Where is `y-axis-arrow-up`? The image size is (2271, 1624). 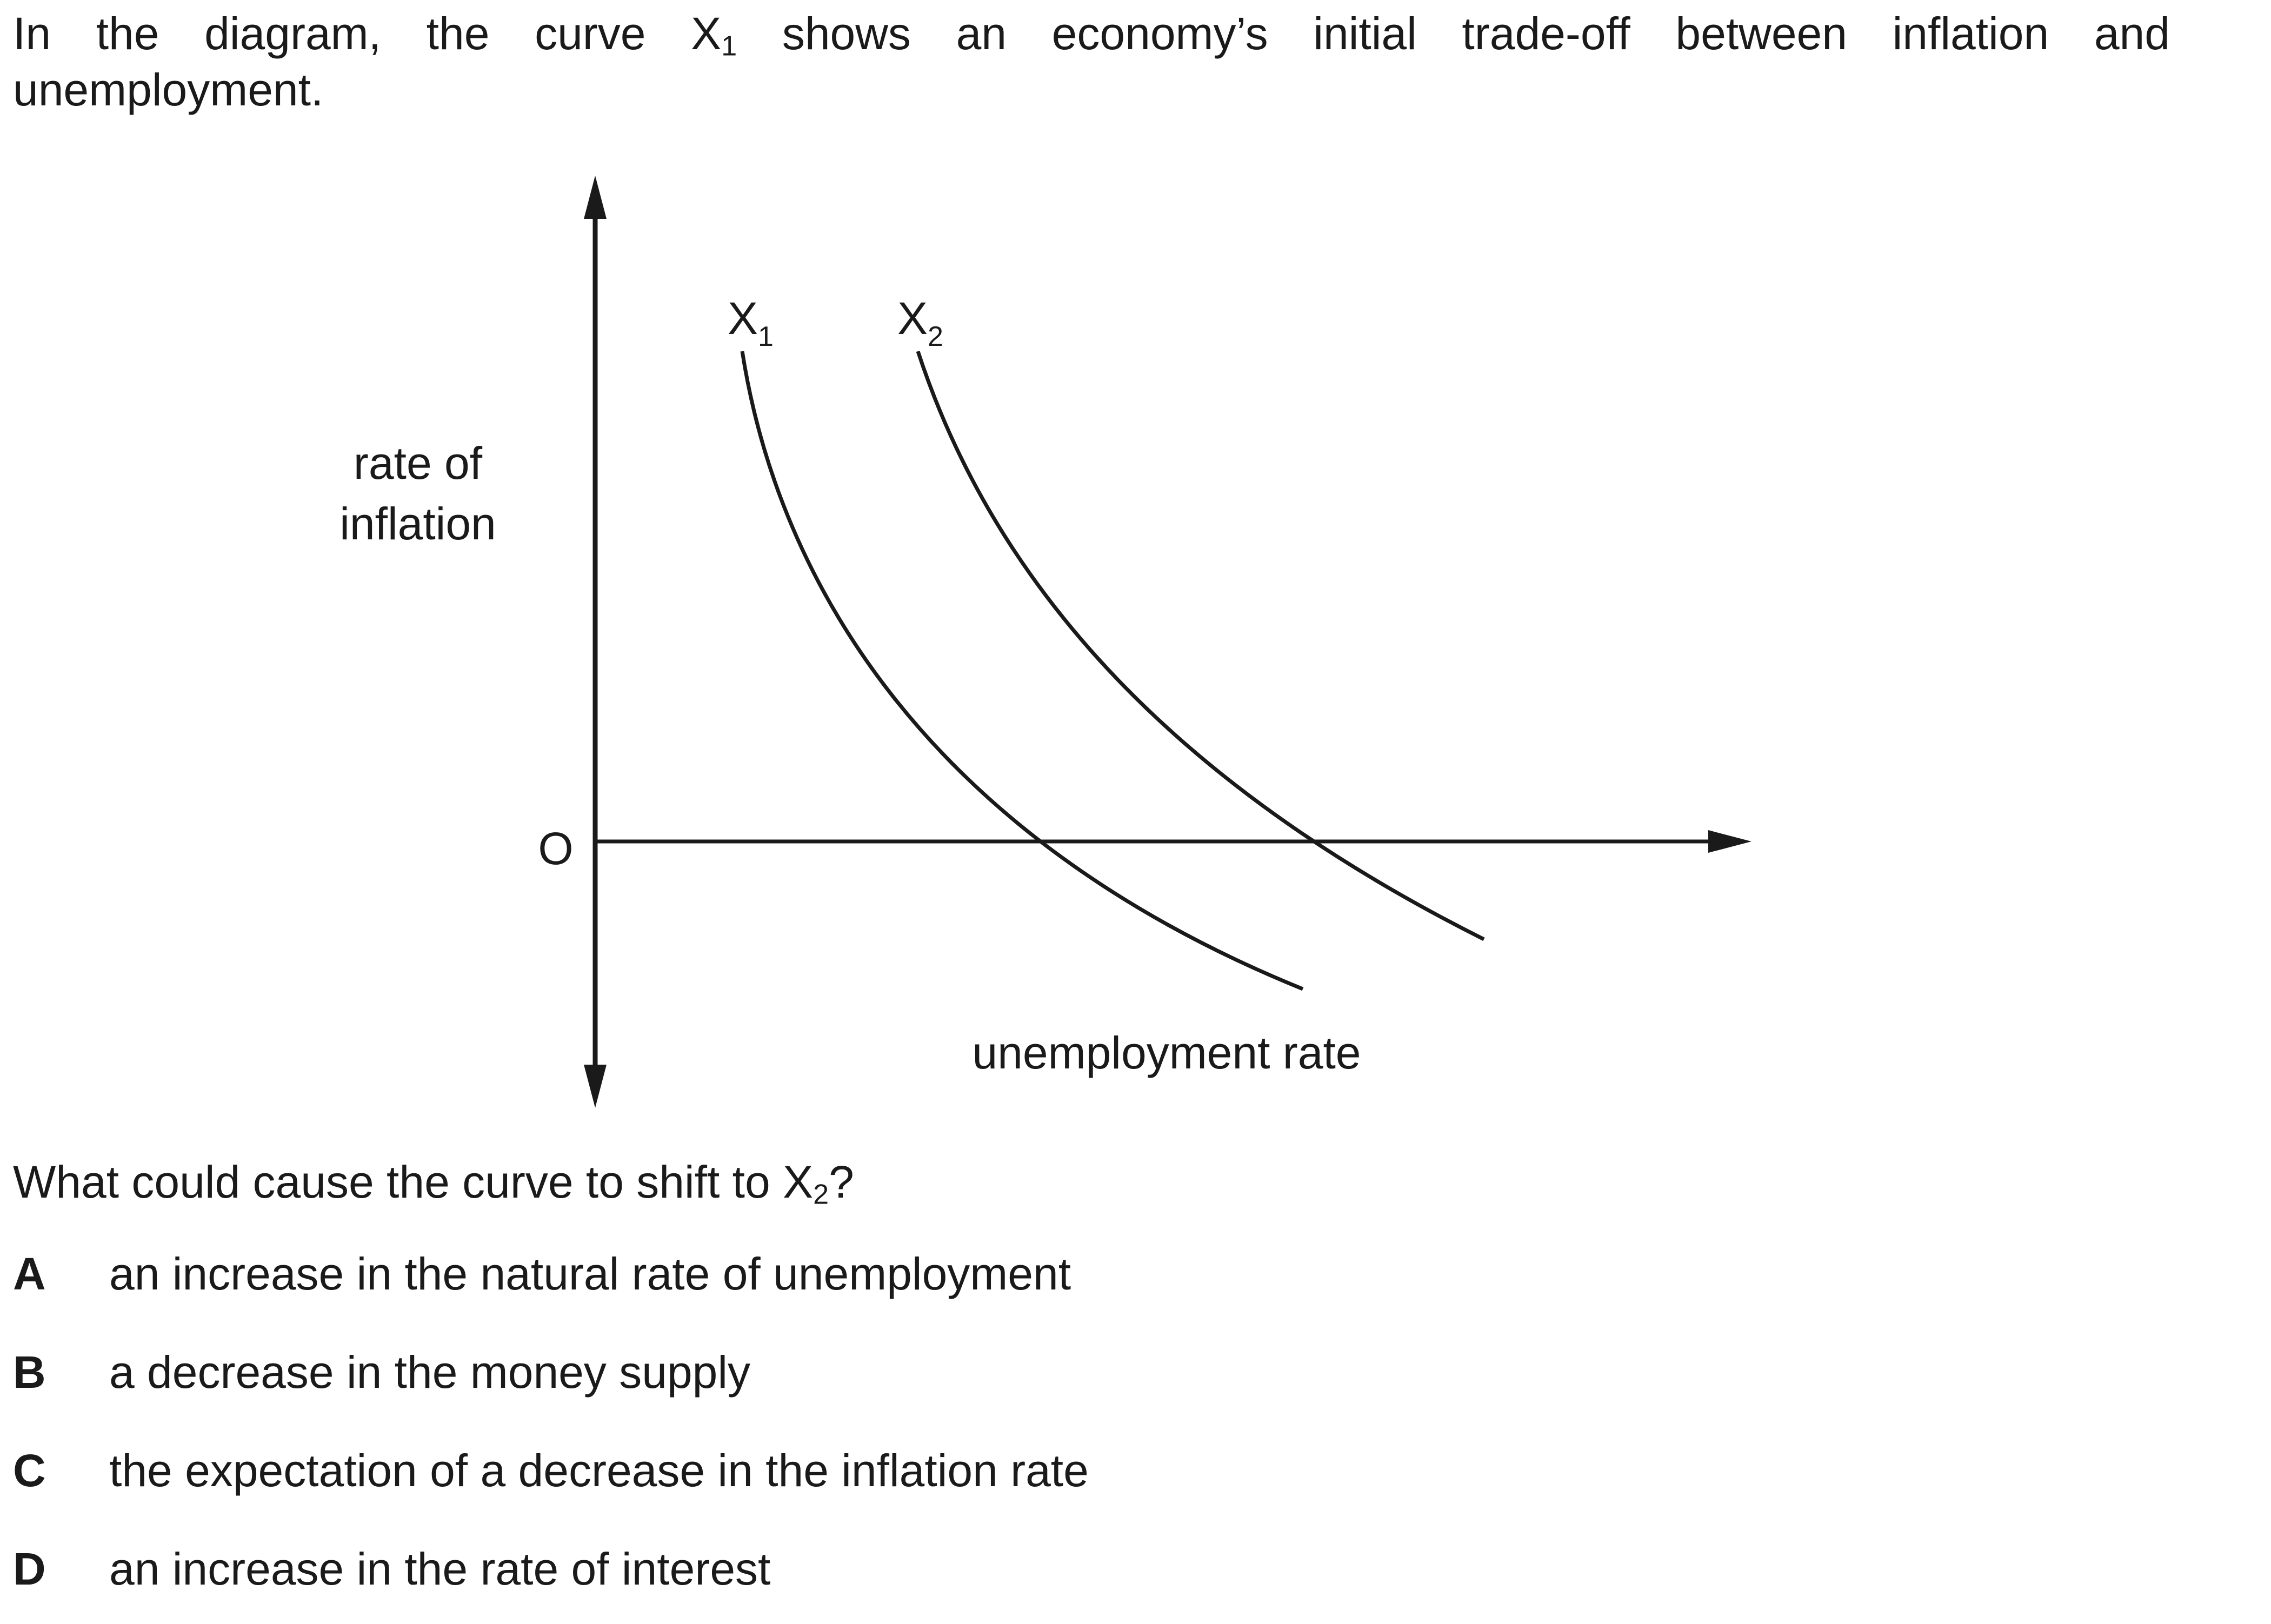
y-axis-arrow-up is located at coordinates (595, 198).